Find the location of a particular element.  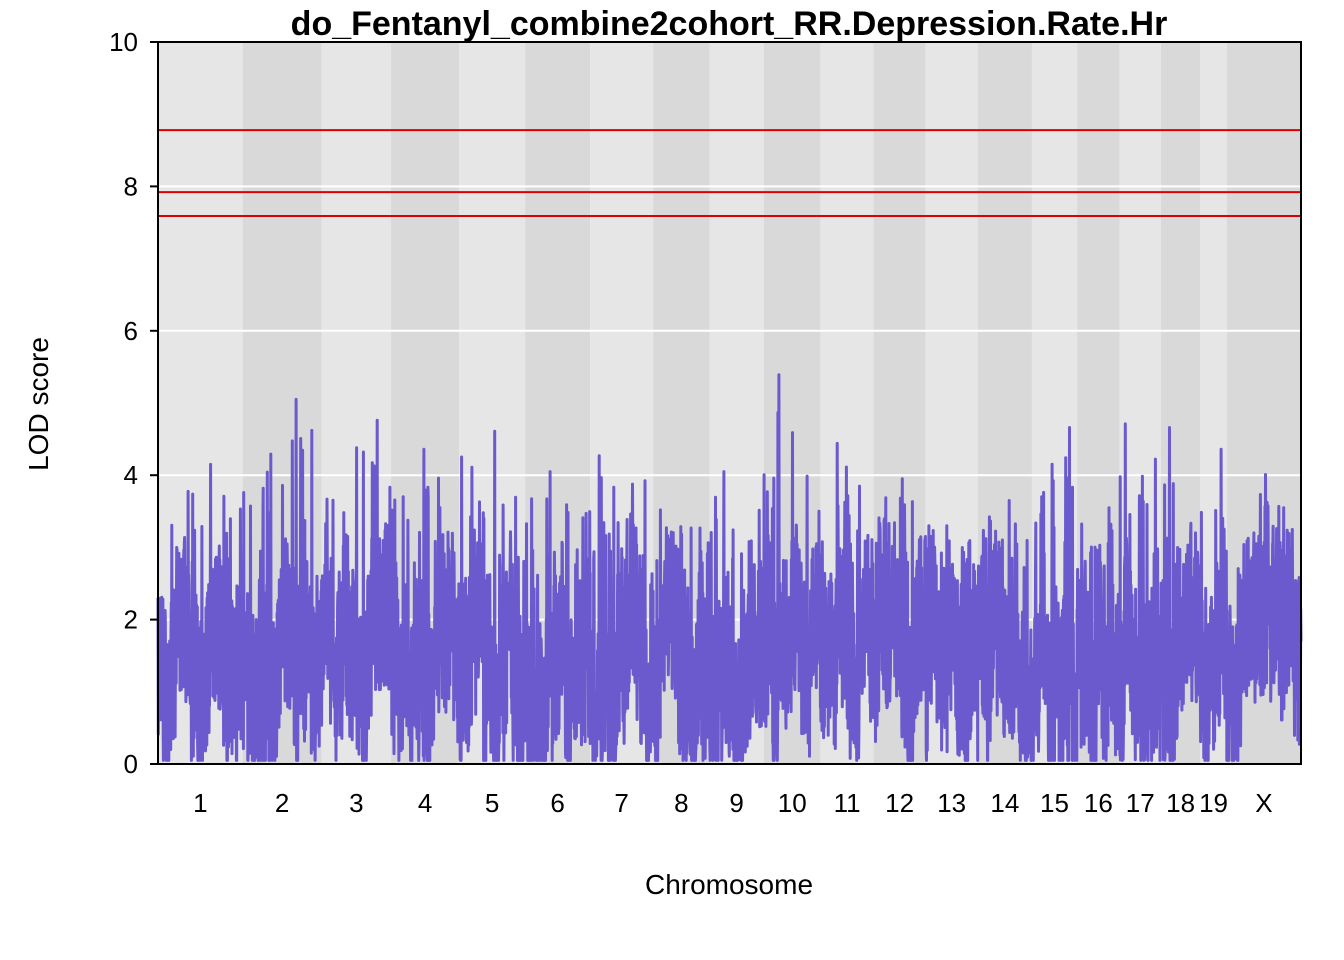

x-tick-label-18: 18 is located at coordinates (1180, 803).